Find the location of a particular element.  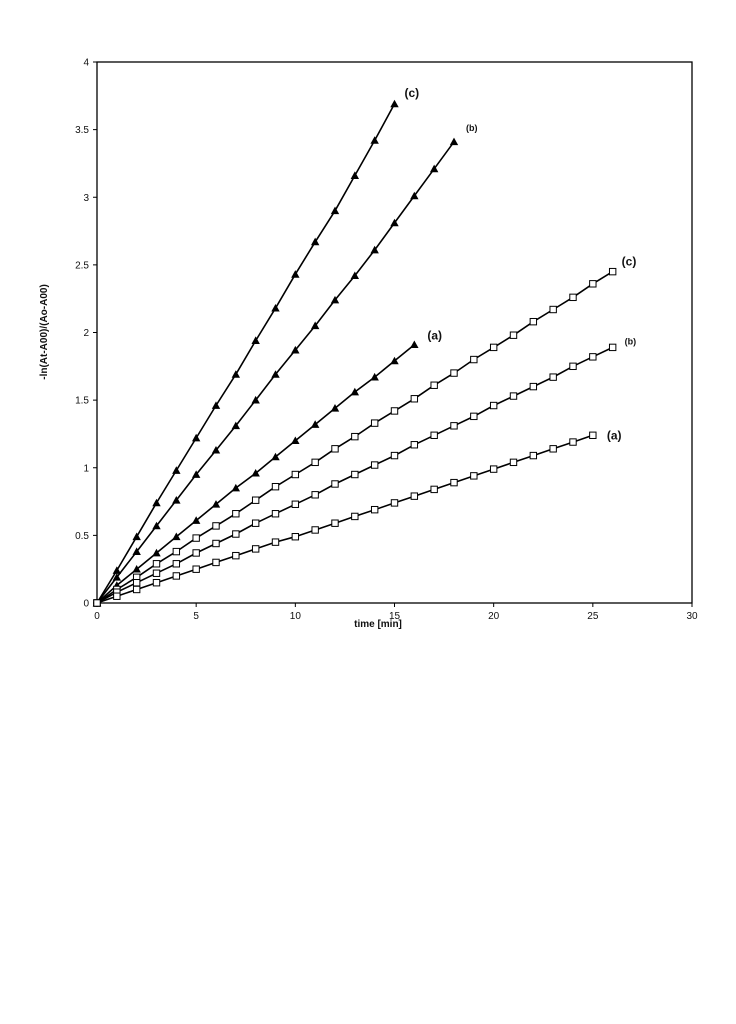

x-axis-label: time [min] is located at coordinates (378, 624).